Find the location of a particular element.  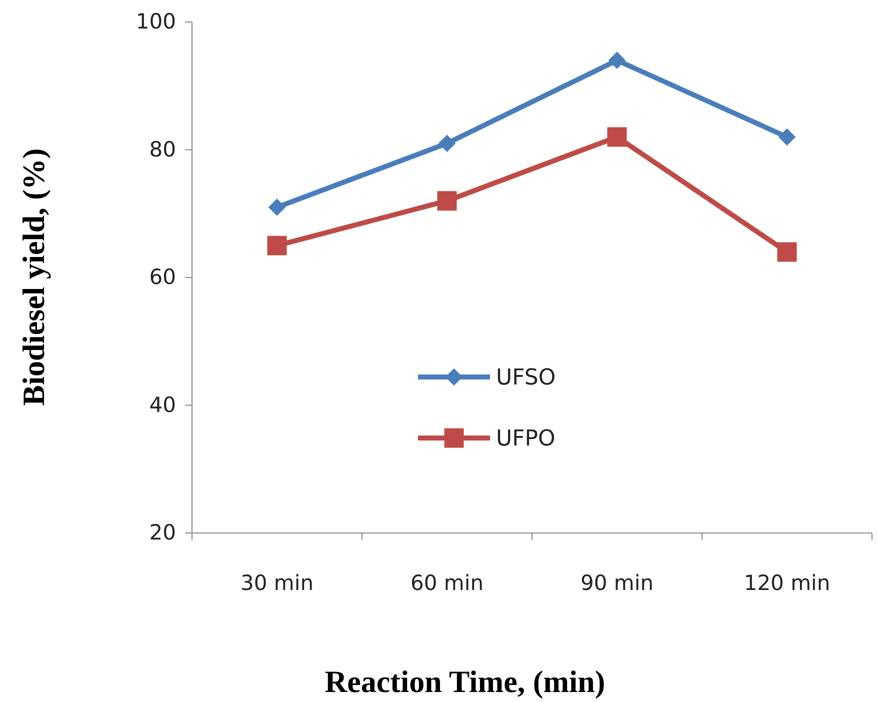

y-tick-label: 40 is located at coordinates (162, 404).